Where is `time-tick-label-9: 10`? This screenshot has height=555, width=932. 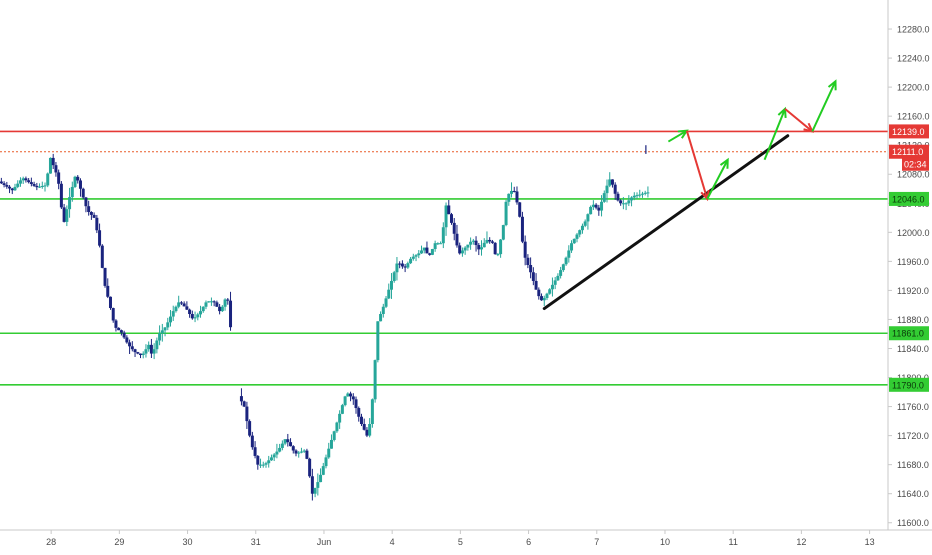
time-tick-label-9: 10 is located at coordinates (665, 542).